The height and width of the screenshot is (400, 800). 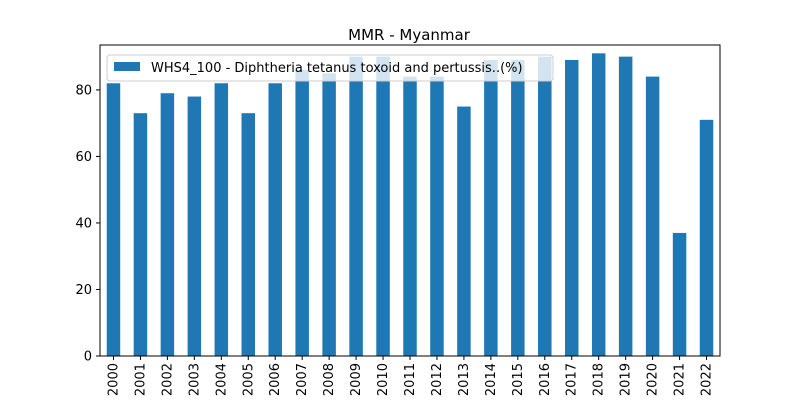 What do you see at coordinates (518, 207) in the screenshot?
I see `bar-2015` at bounding box center [518, 207].